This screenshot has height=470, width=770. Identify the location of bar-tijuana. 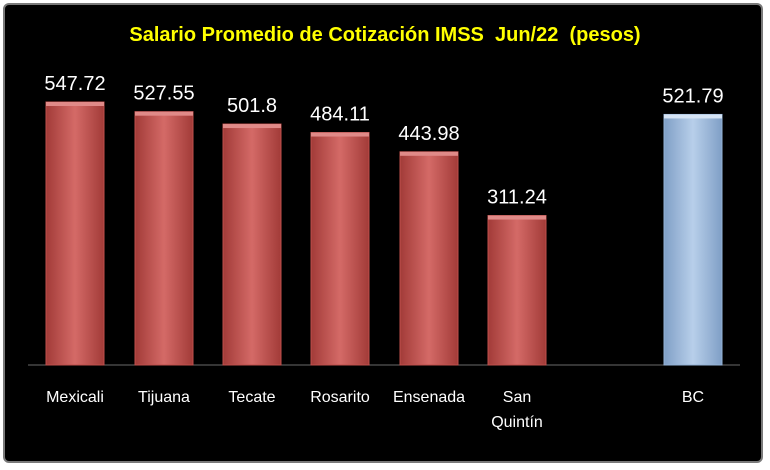
(164, 238).